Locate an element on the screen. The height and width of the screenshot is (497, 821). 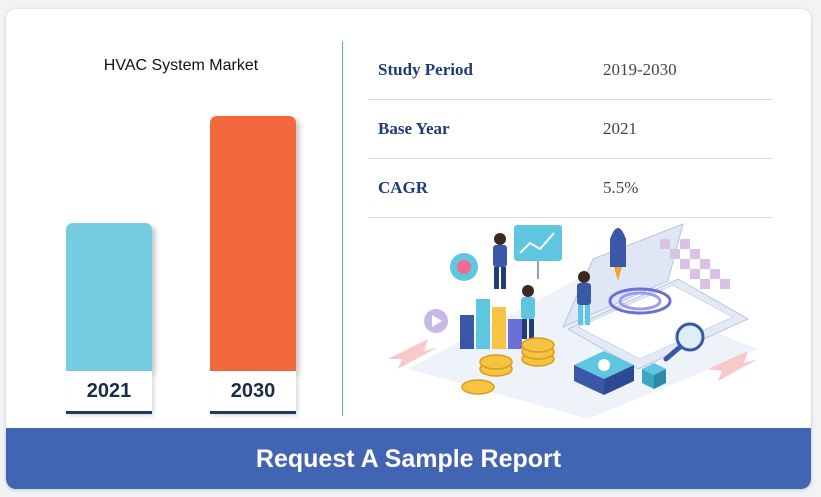
info-row-base-year: Base Year 2021 is located at coordinates (570, 129).